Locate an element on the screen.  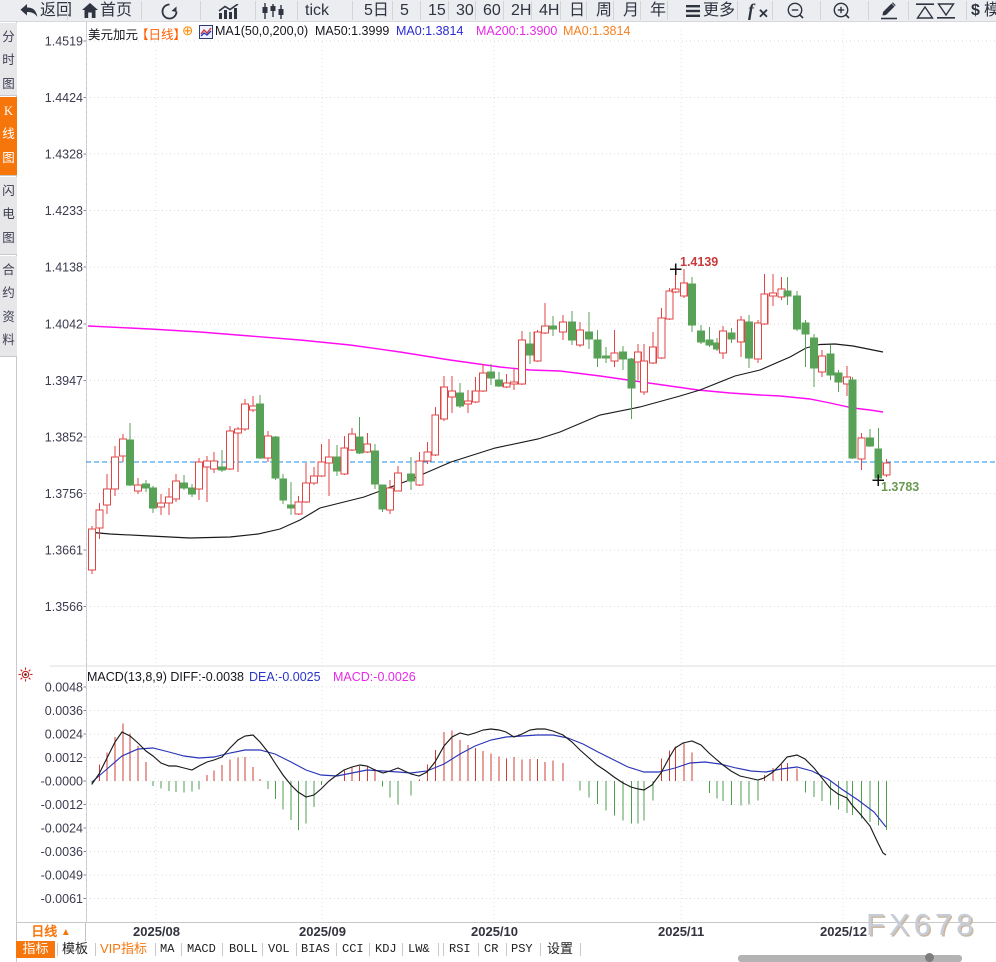
svg-text: 1.4138 is located at coordinates (64, 268).